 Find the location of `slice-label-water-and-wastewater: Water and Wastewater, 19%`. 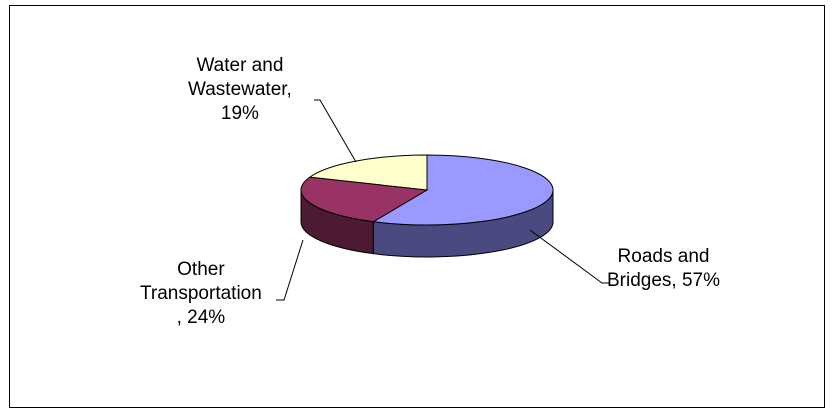

slice-label-water-and-wastewater: Water and Wastewater, 19% is located at coordinates (240, 89).